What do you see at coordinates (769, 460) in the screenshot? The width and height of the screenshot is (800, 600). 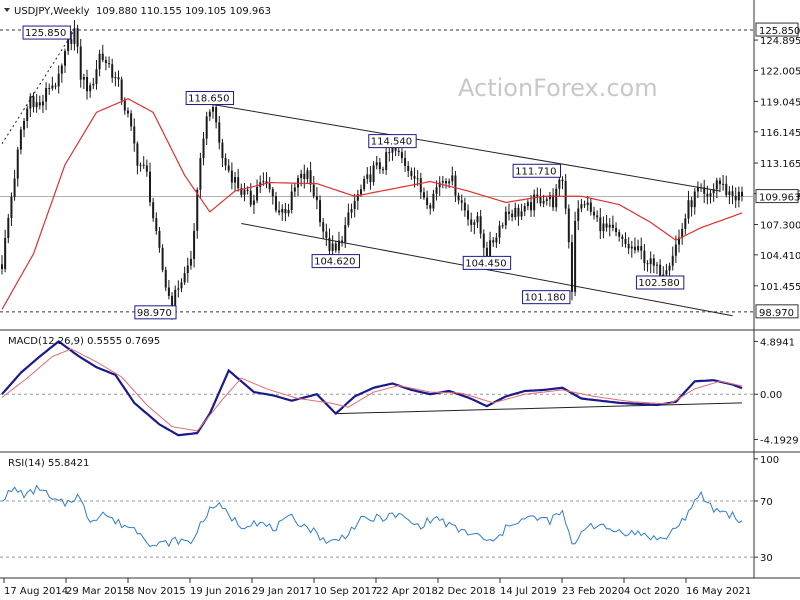 I see `rsi-tick-label: 100` at bounding box center [769, 460].